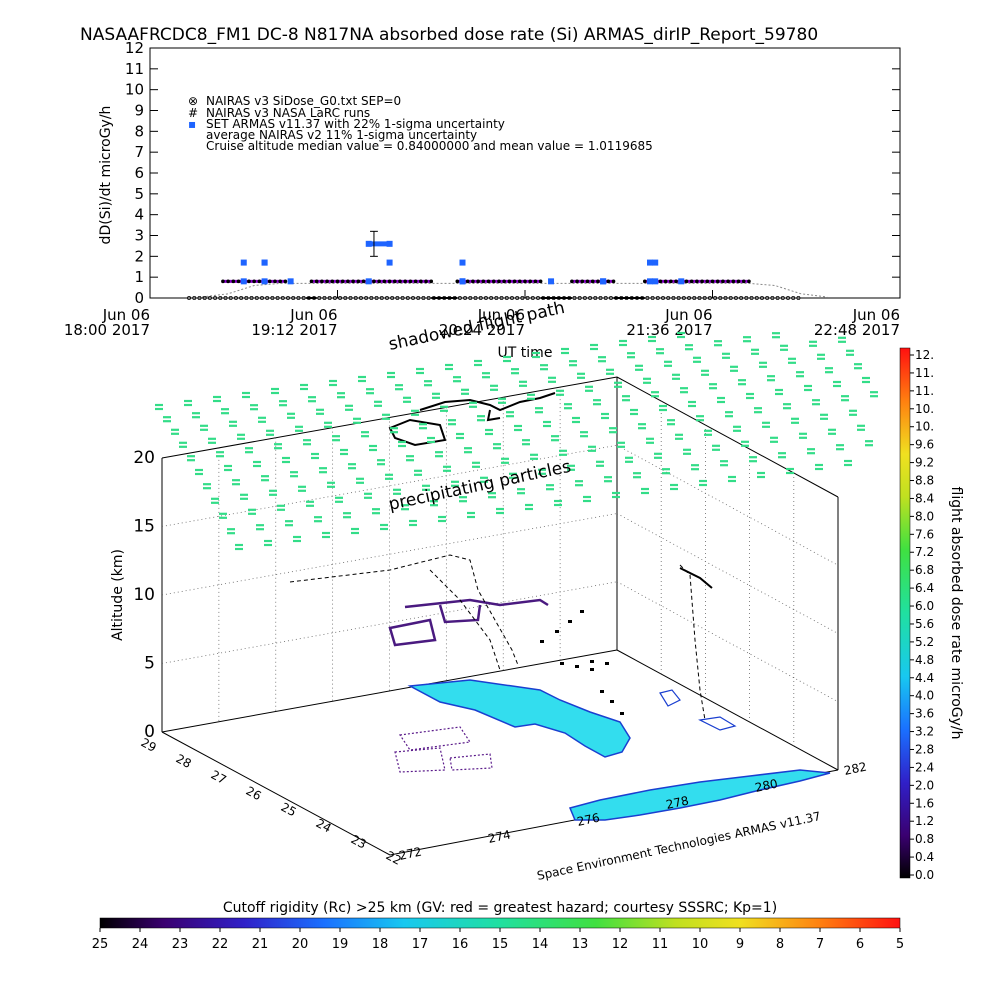  I want to click on right-colorbar-tick-label: 9.6, so click(924, 445).